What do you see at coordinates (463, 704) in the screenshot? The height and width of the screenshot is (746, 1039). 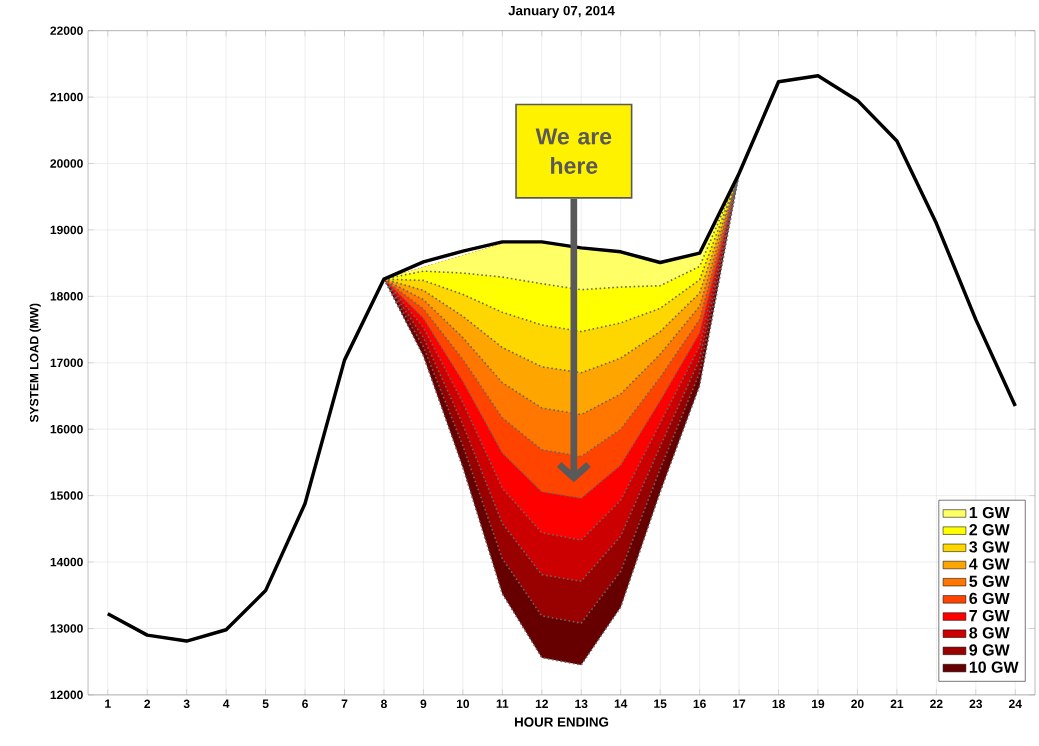 I see `x-tick-label: 10` at bounding box center [463, 704].